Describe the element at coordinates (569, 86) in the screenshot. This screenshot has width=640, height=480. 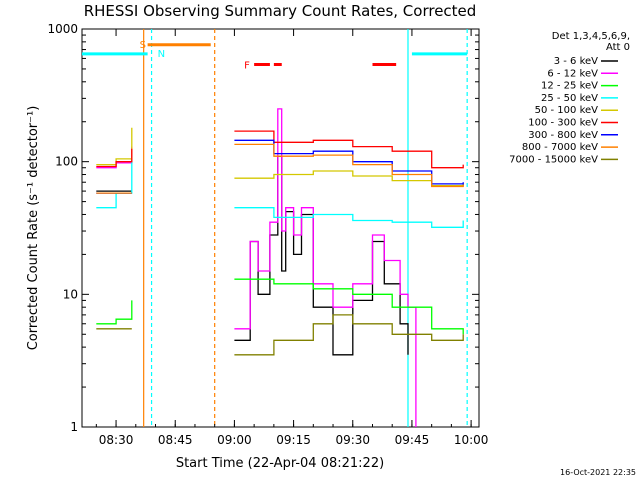
I see `legend-entry-label: 12 - 25 keV` at that location.